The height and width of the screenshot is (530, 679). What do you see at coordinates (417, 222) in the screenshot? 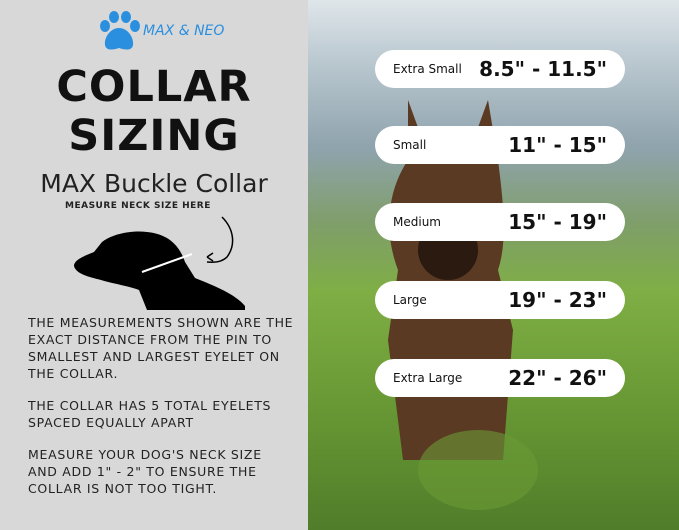
I see `size-name: Medium` at bounding box center [417, 222].